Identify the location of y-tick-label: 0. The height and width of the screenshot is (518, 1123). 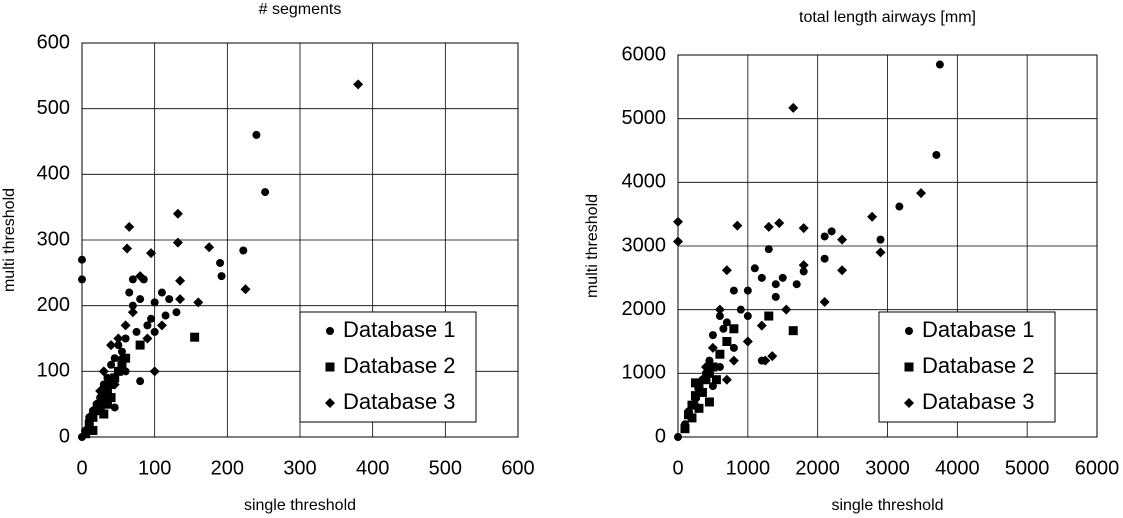
(660, 436).